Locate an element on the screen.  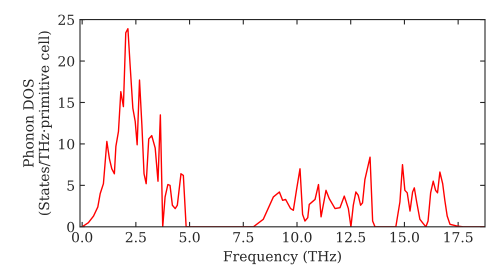
y-tick-label: 15 is located at coordinates (66, 102).